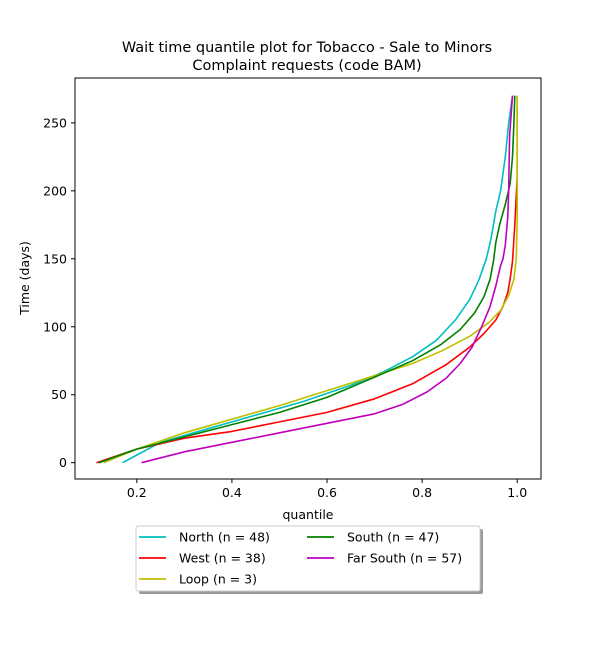  What do you see at coordinates (55, 258) in the screenshot?
I see `y-tick-label: 150` at bounding box center [55, 258].